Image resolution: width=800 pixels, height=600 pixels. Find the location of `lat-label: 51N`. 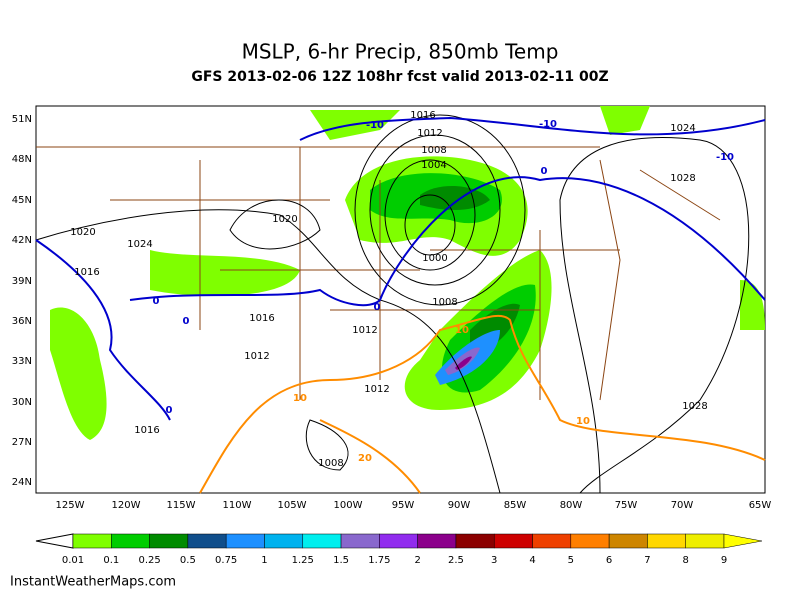

lat-label: 51N is located at coordinates (22, 119).